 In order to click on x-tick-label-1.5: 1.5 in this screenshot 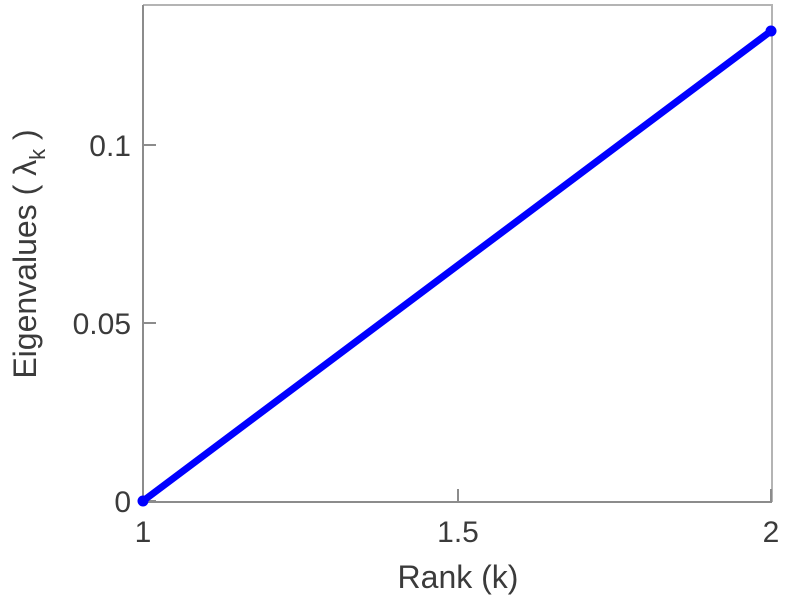, I will do `click(458, 532)`.